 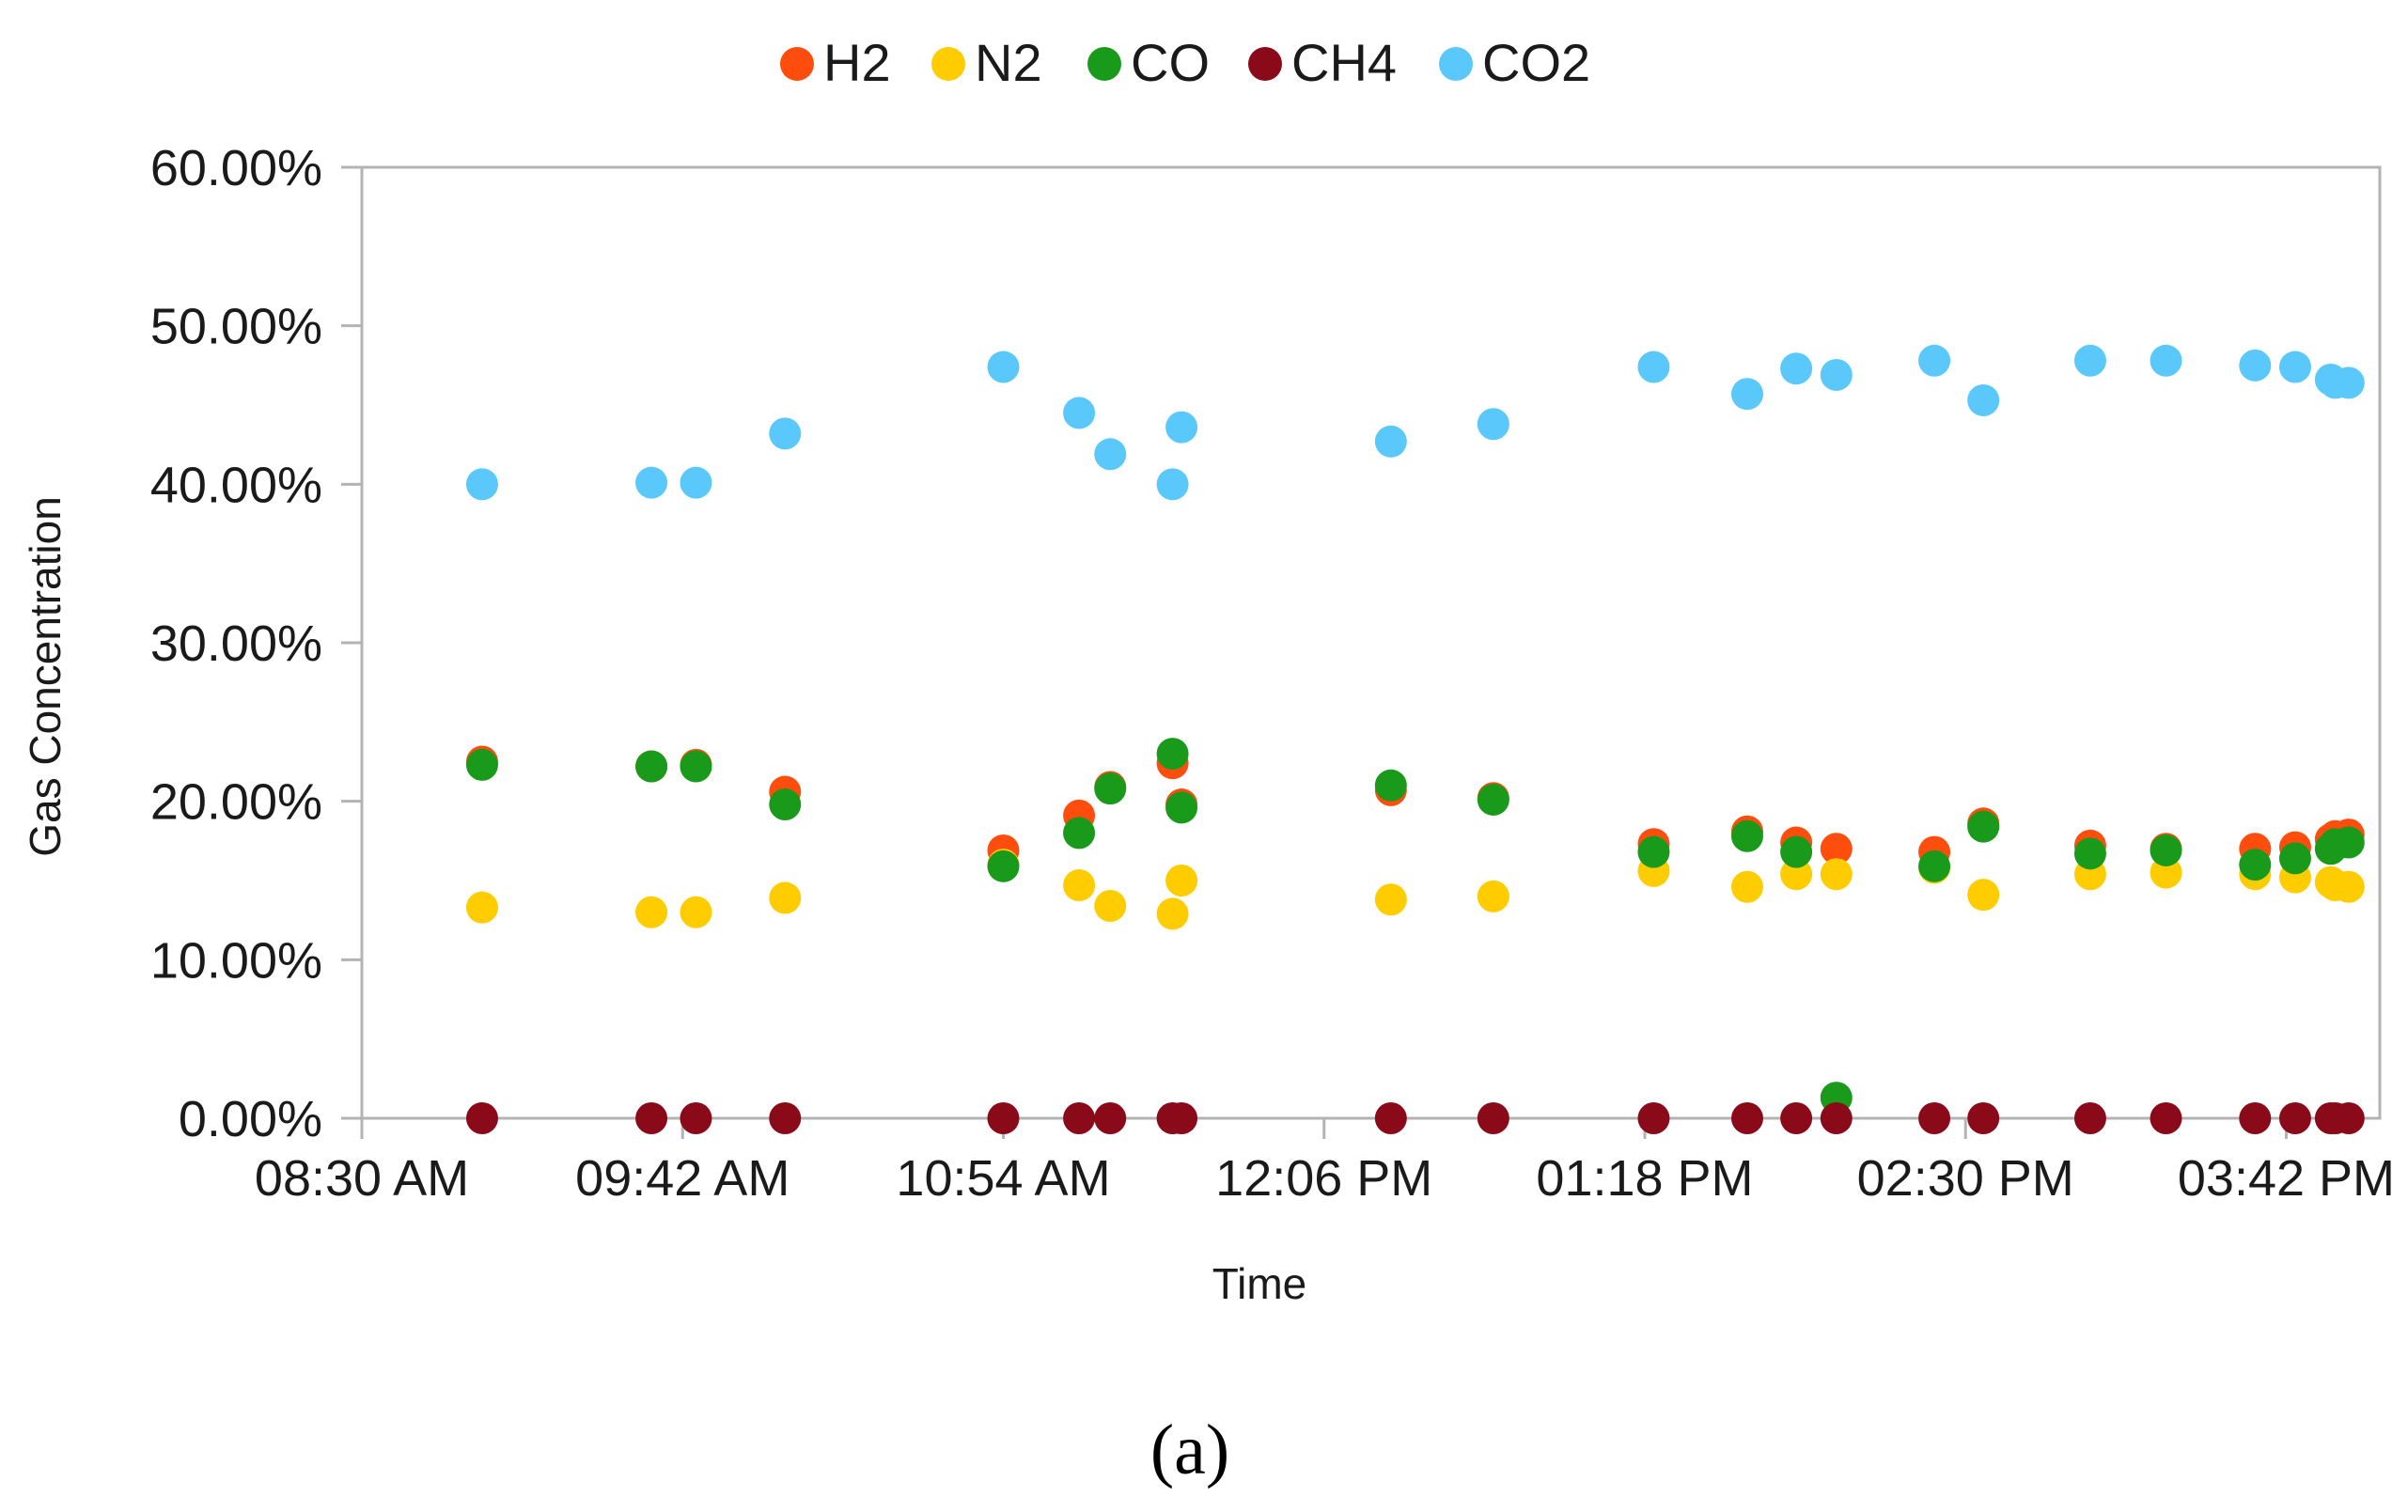 What do you see at coordinates (1170, 62) in the screenshot?
I see `legend-label-co: CO` at bounding box center [1170, 62].